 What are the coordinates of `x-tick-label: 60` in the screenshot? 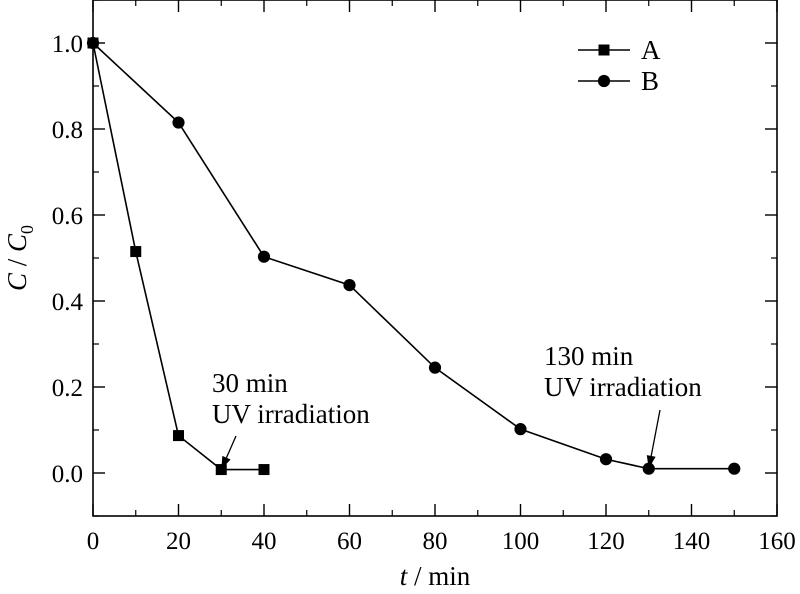 It's located at (349, 541).